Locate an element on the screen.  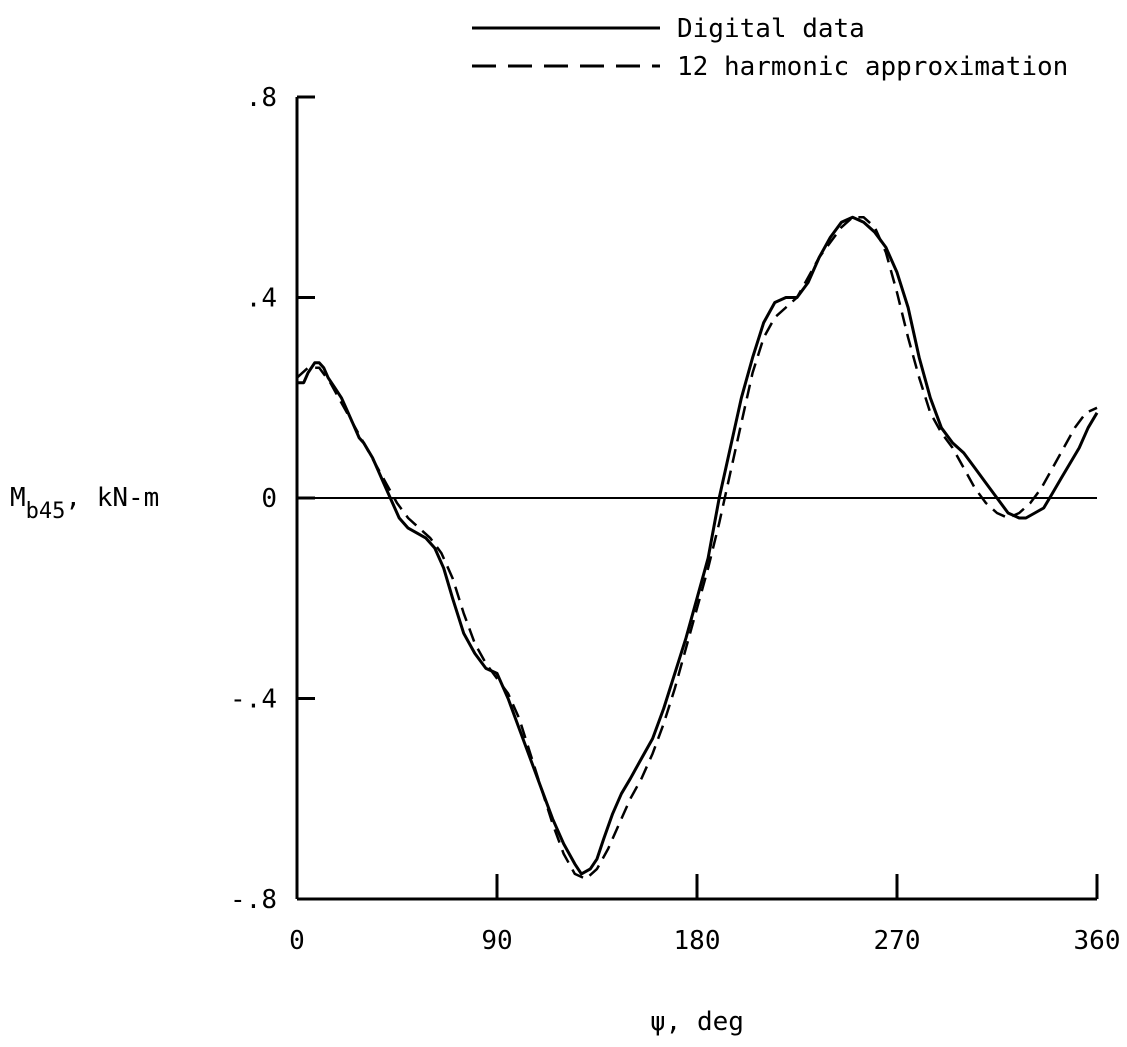
y-tick-label: .8 is located at coordinates (261, 98).